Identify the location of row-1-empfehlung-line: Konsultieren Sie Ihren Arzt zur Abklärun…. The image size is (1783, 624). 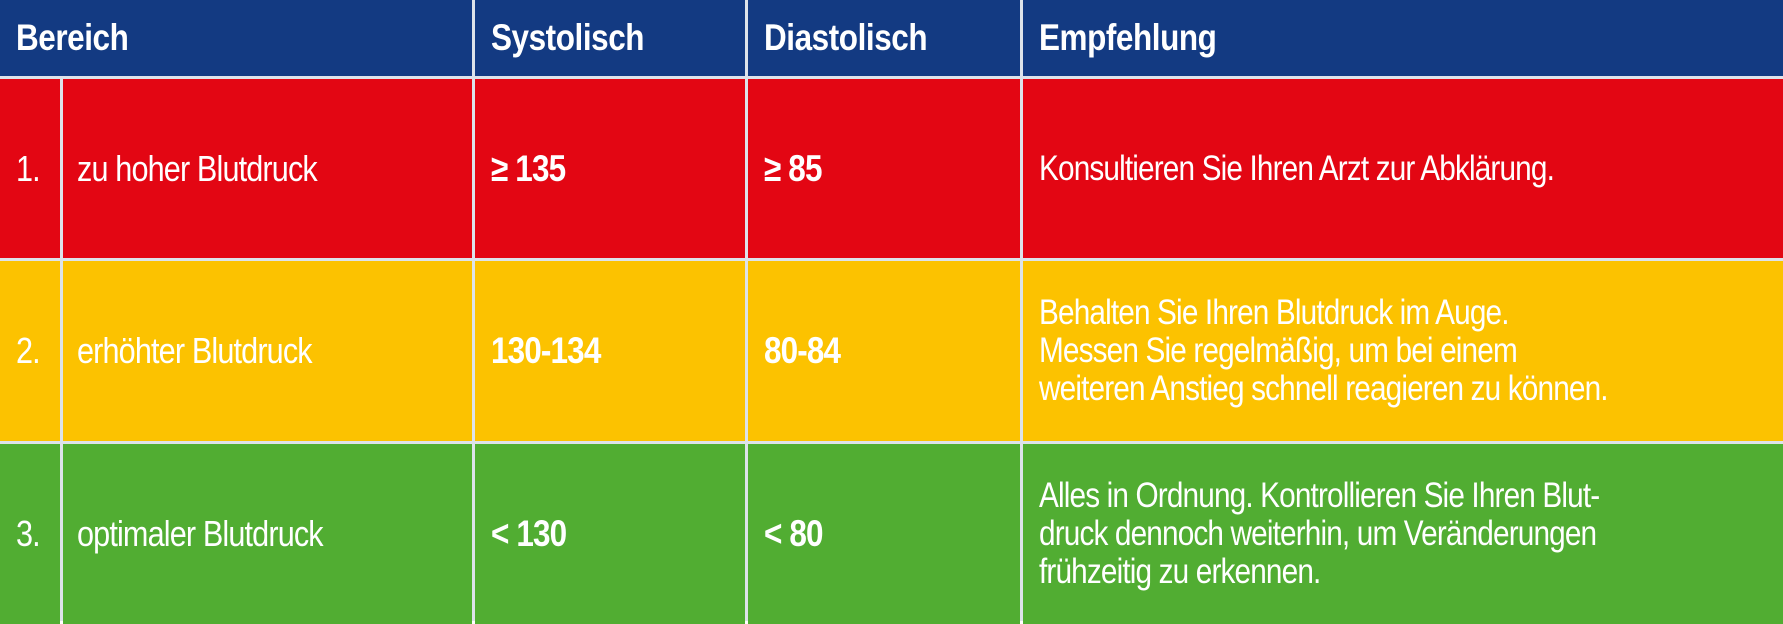
(1297, 168).